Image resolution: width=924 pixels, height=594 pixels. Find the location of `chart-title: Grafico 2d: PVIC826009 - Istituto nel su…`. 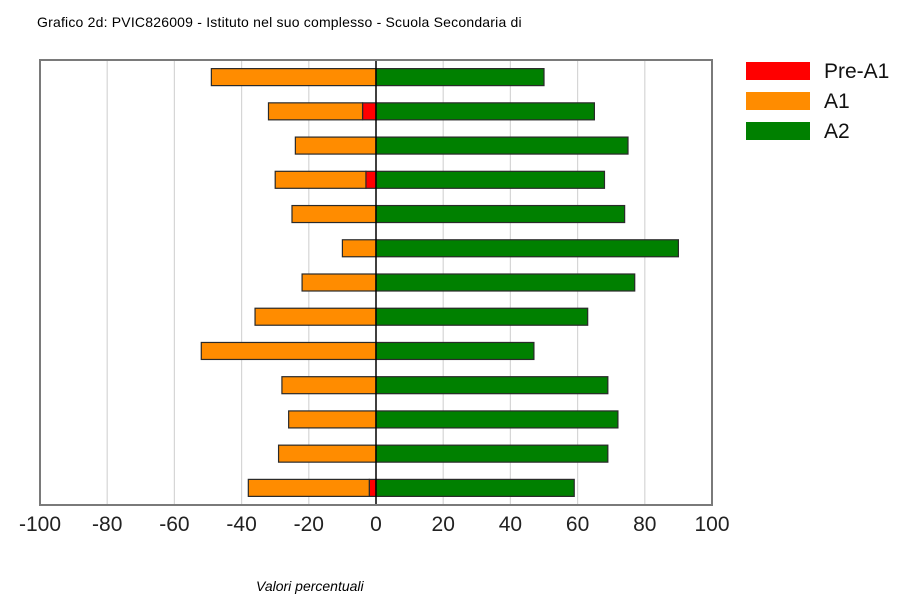

chart-title: Grafico 2d: PVIC826009 - Istituto nel su… is located at coordinates (279, 22).